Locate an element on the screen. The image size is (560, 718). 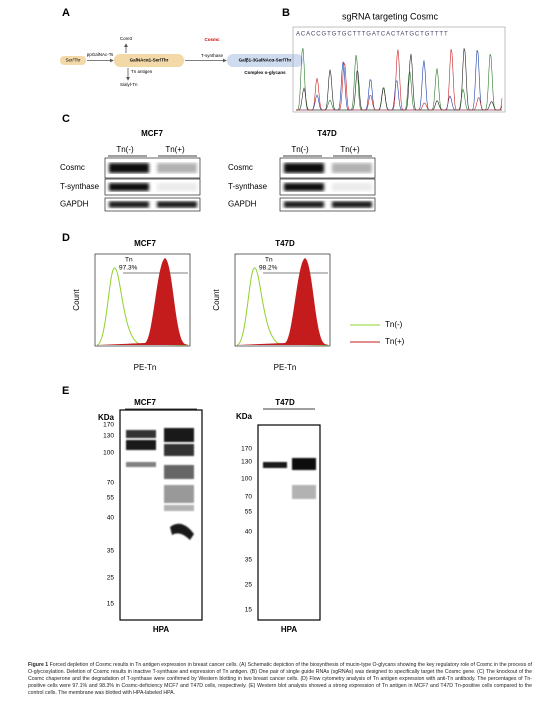
node: GalNAcα1-Ser/Thr is located at coordinates (149, 60).